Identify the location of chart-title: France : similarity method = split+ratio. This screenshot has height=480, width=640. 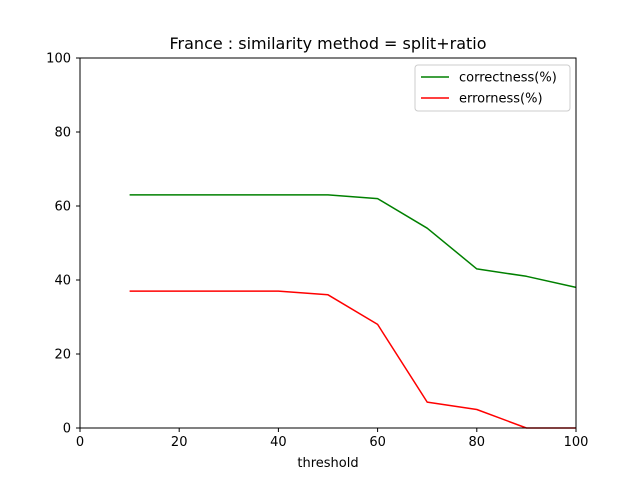
(328, 43).